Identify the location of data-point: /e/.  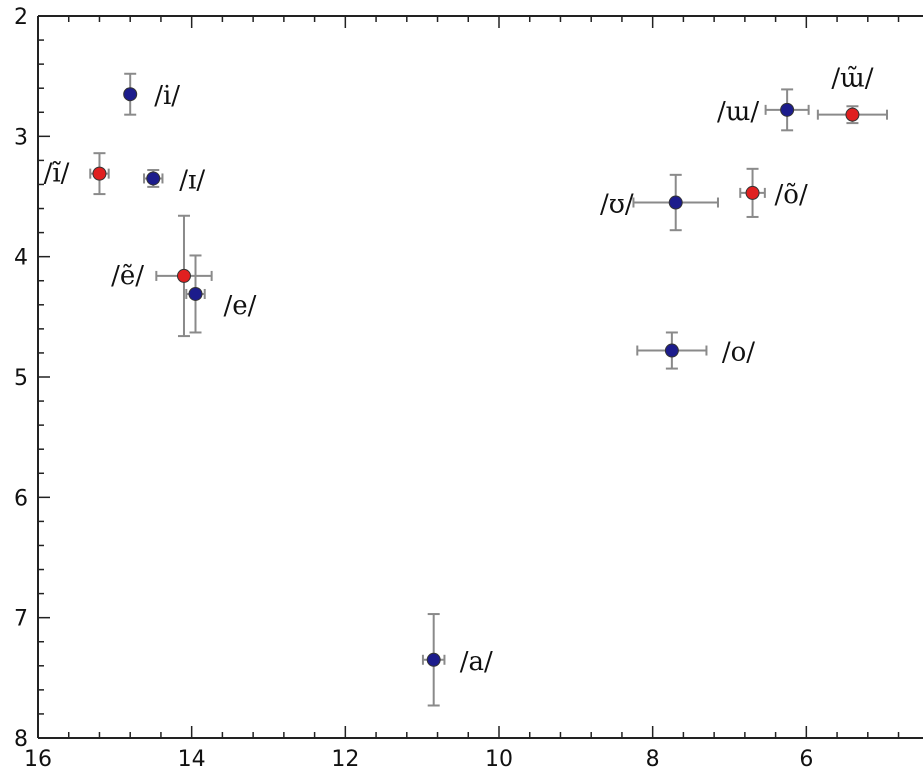
(221, 294).